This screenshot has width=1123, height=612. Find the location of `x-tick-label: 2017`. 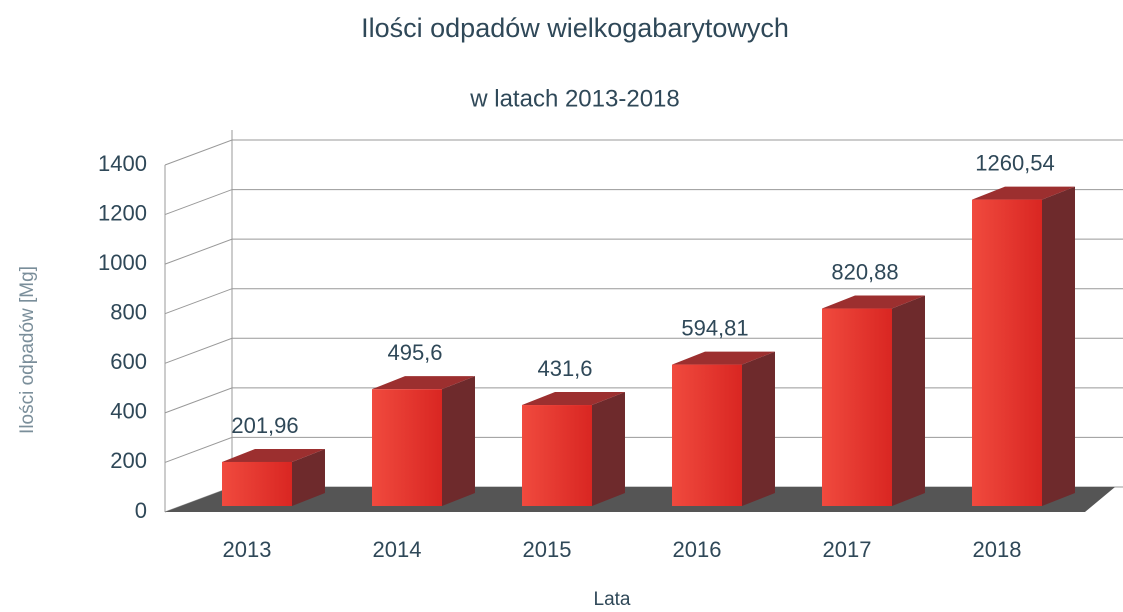

x-tick-label: 2017 is located at coordinates (847, 549).